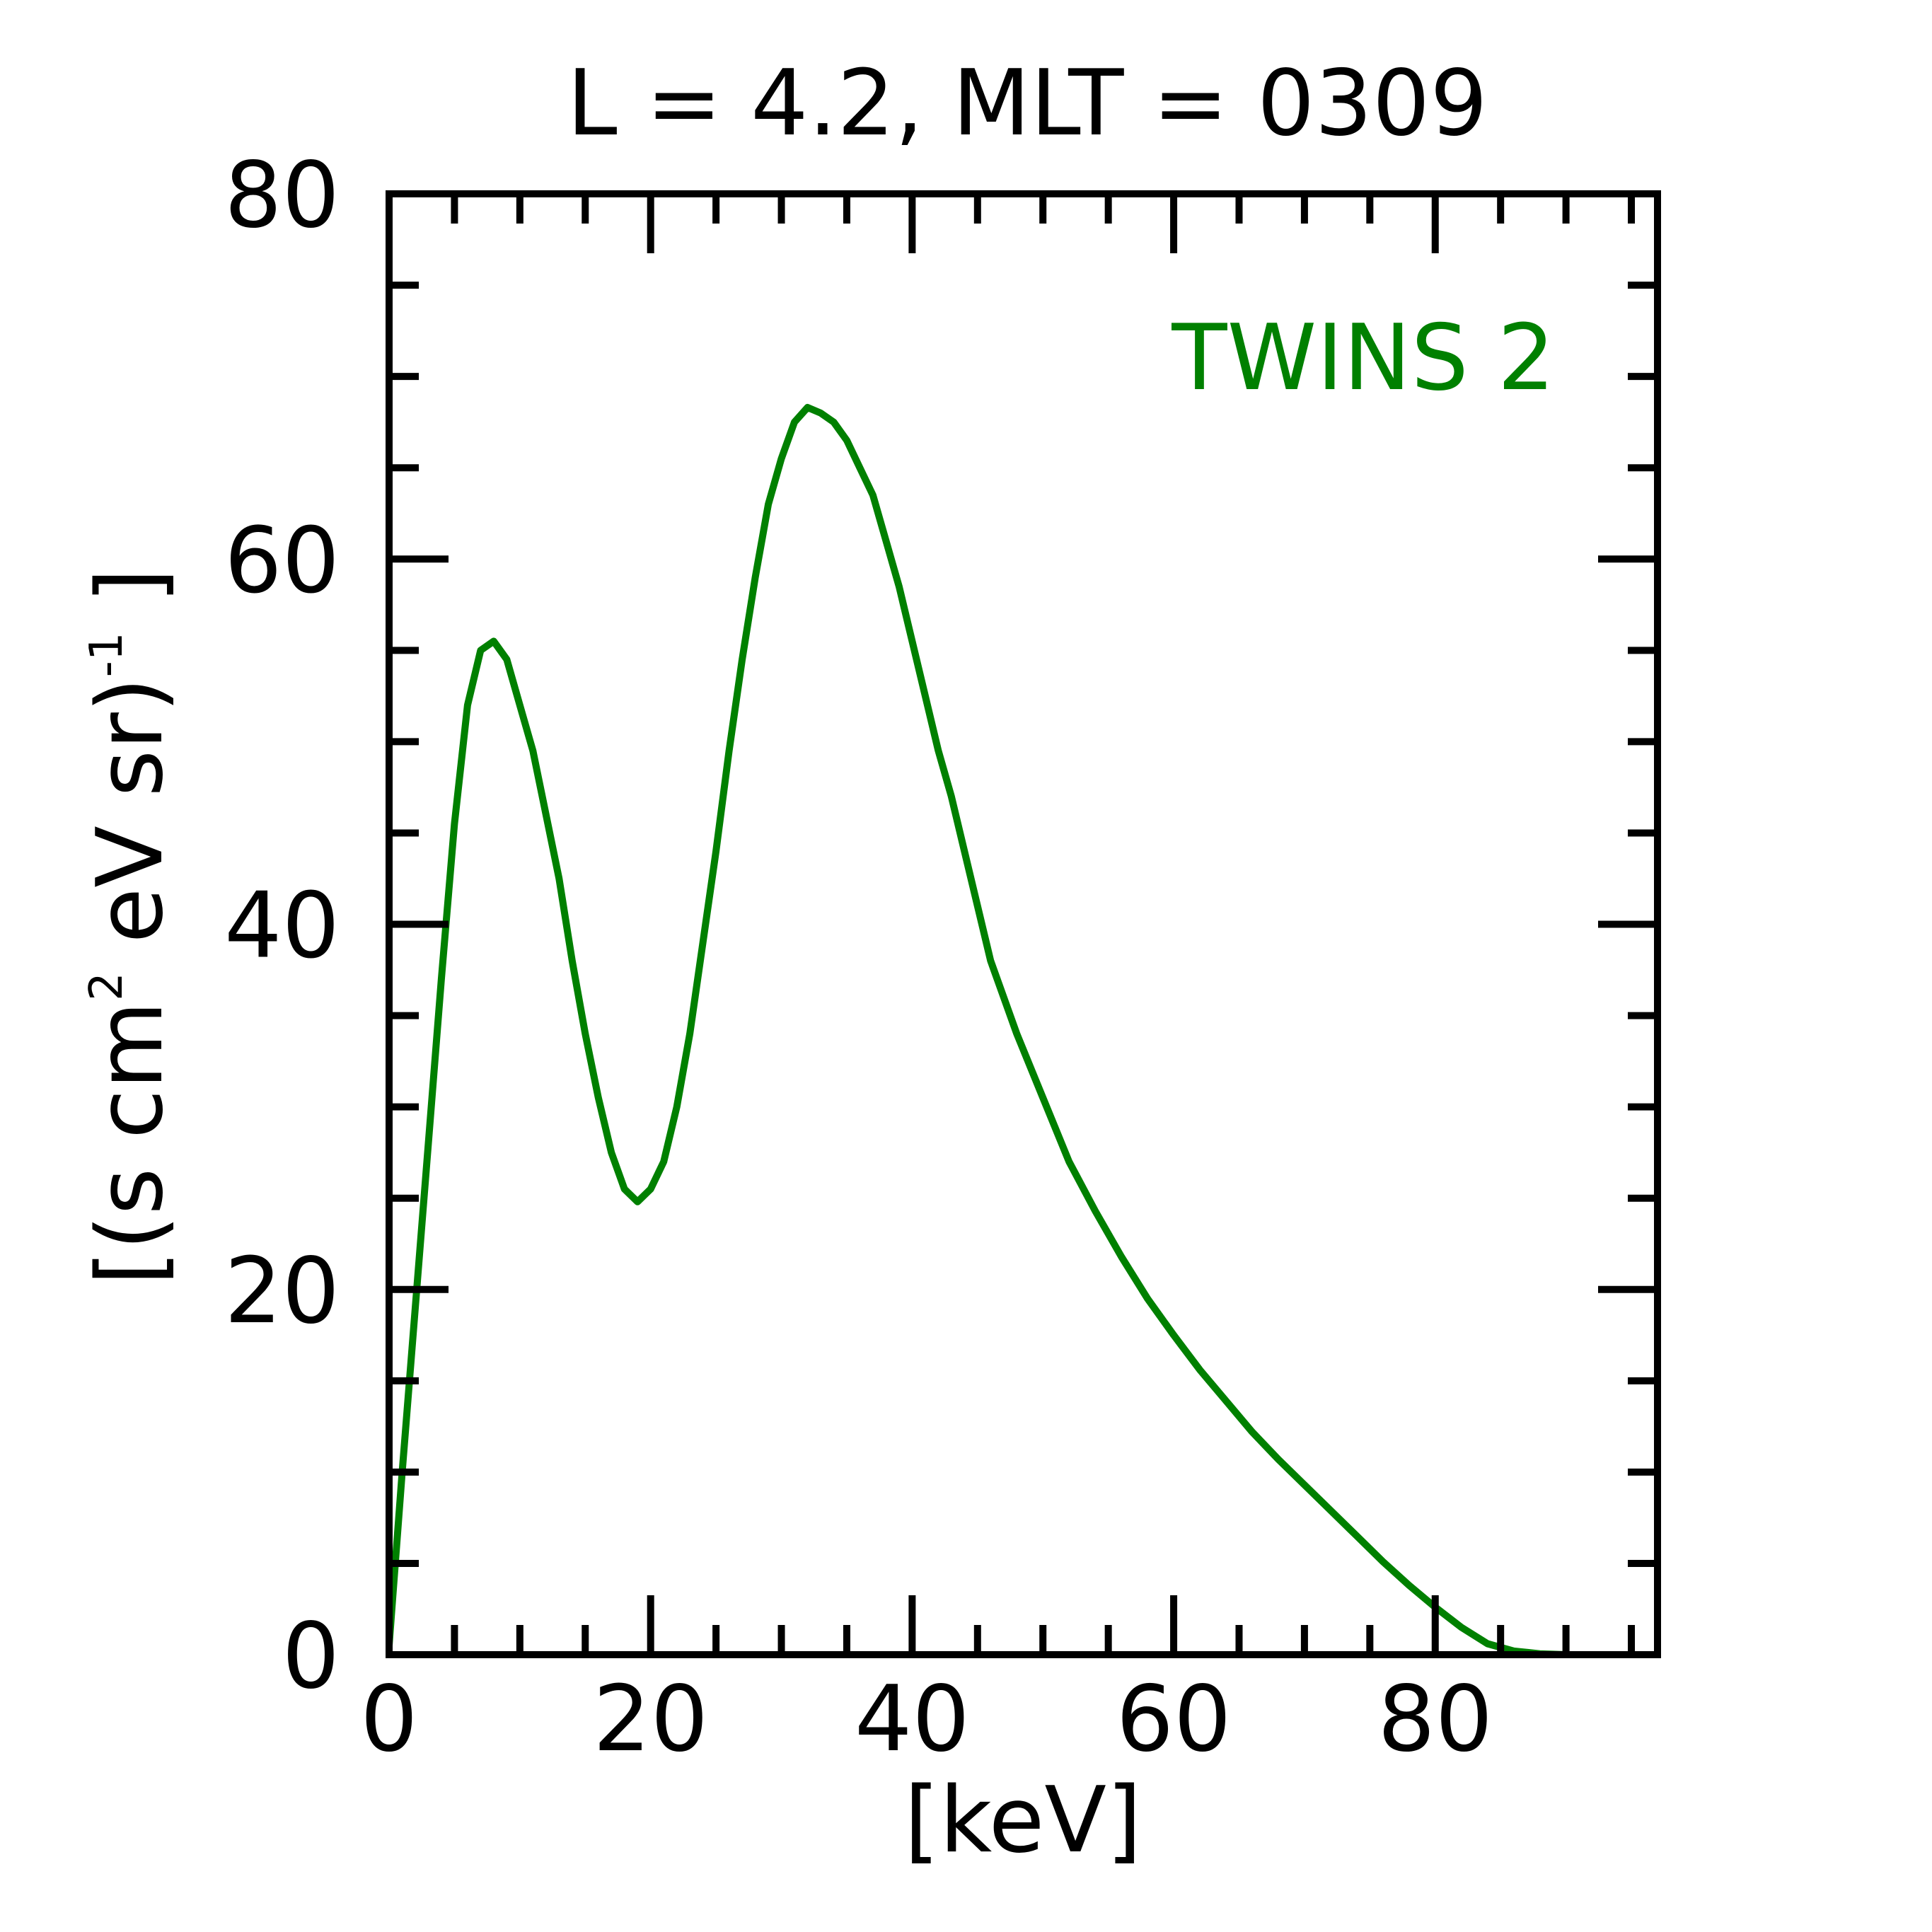 This screenshot has width=1932, height=1932. I want to click on y-label-middle: eV sr), so click(130, 824).